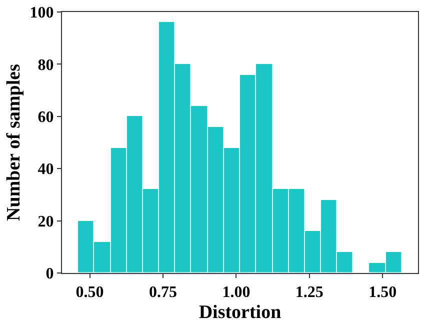  I want to click on x-tick-label: 0.75, so click(163, 293).